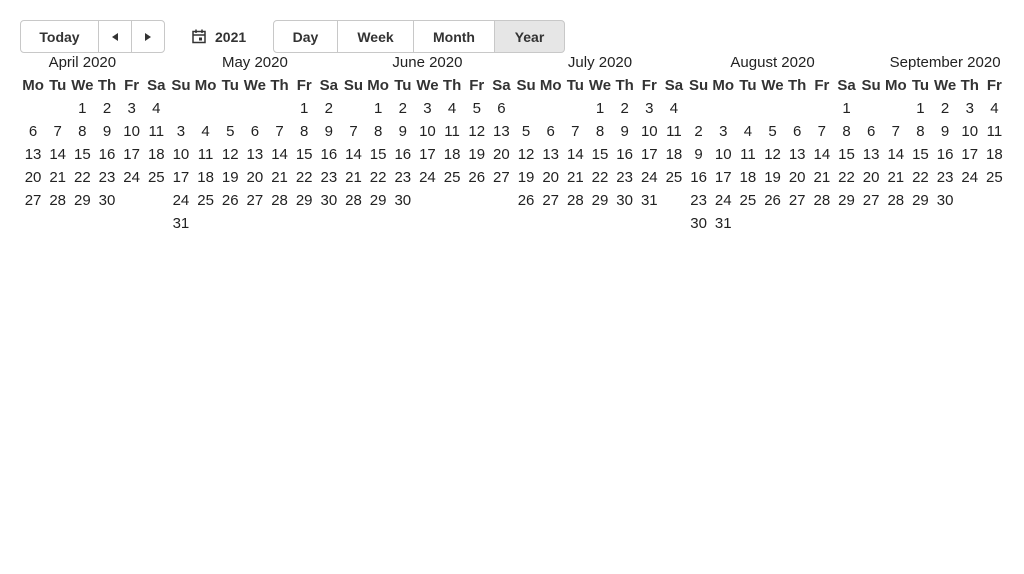  I want to click on date-label: 2021, so click(231, 37).